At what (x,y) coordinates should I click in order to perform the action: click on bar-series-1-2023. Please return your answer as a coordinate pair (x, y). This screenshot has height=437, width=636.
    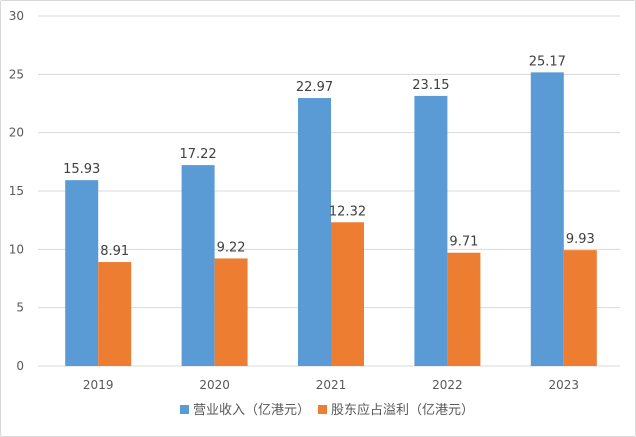
    Looking at the image, I should click on (547, 219).